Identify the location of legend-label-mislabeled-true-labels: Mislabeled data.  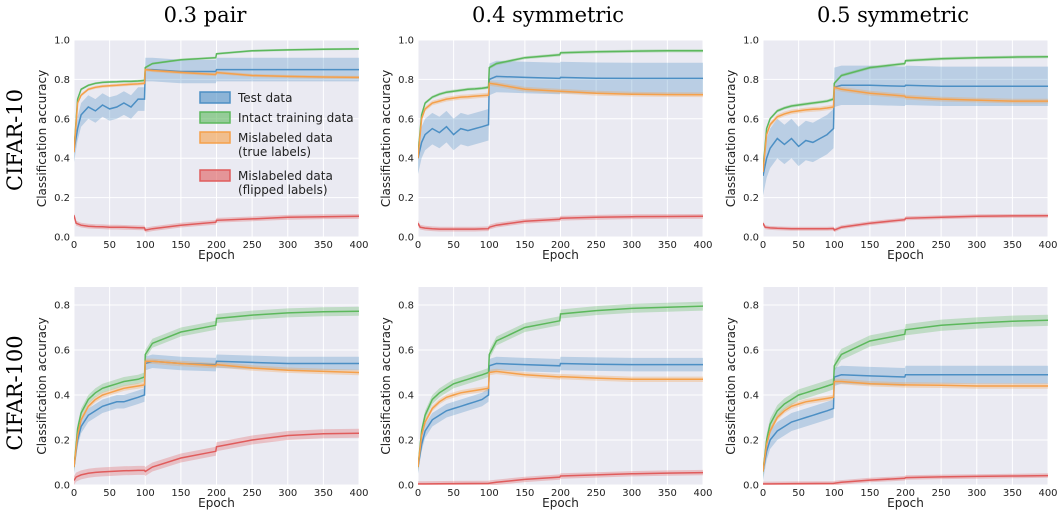
(285, 138).